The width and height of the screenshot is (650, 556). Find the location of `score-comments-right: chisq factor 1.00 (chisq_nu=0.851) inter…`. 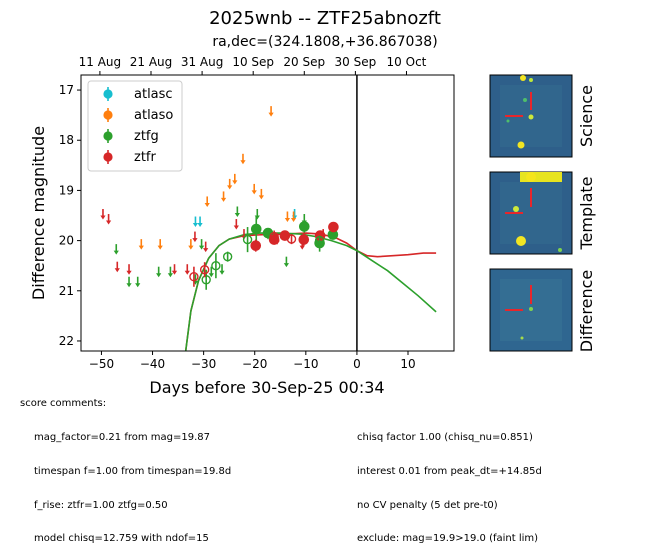

score-comments-right: chisq factor 1.00 (chisq_nu=0.851) inter… is located at coordinates (449, 483).